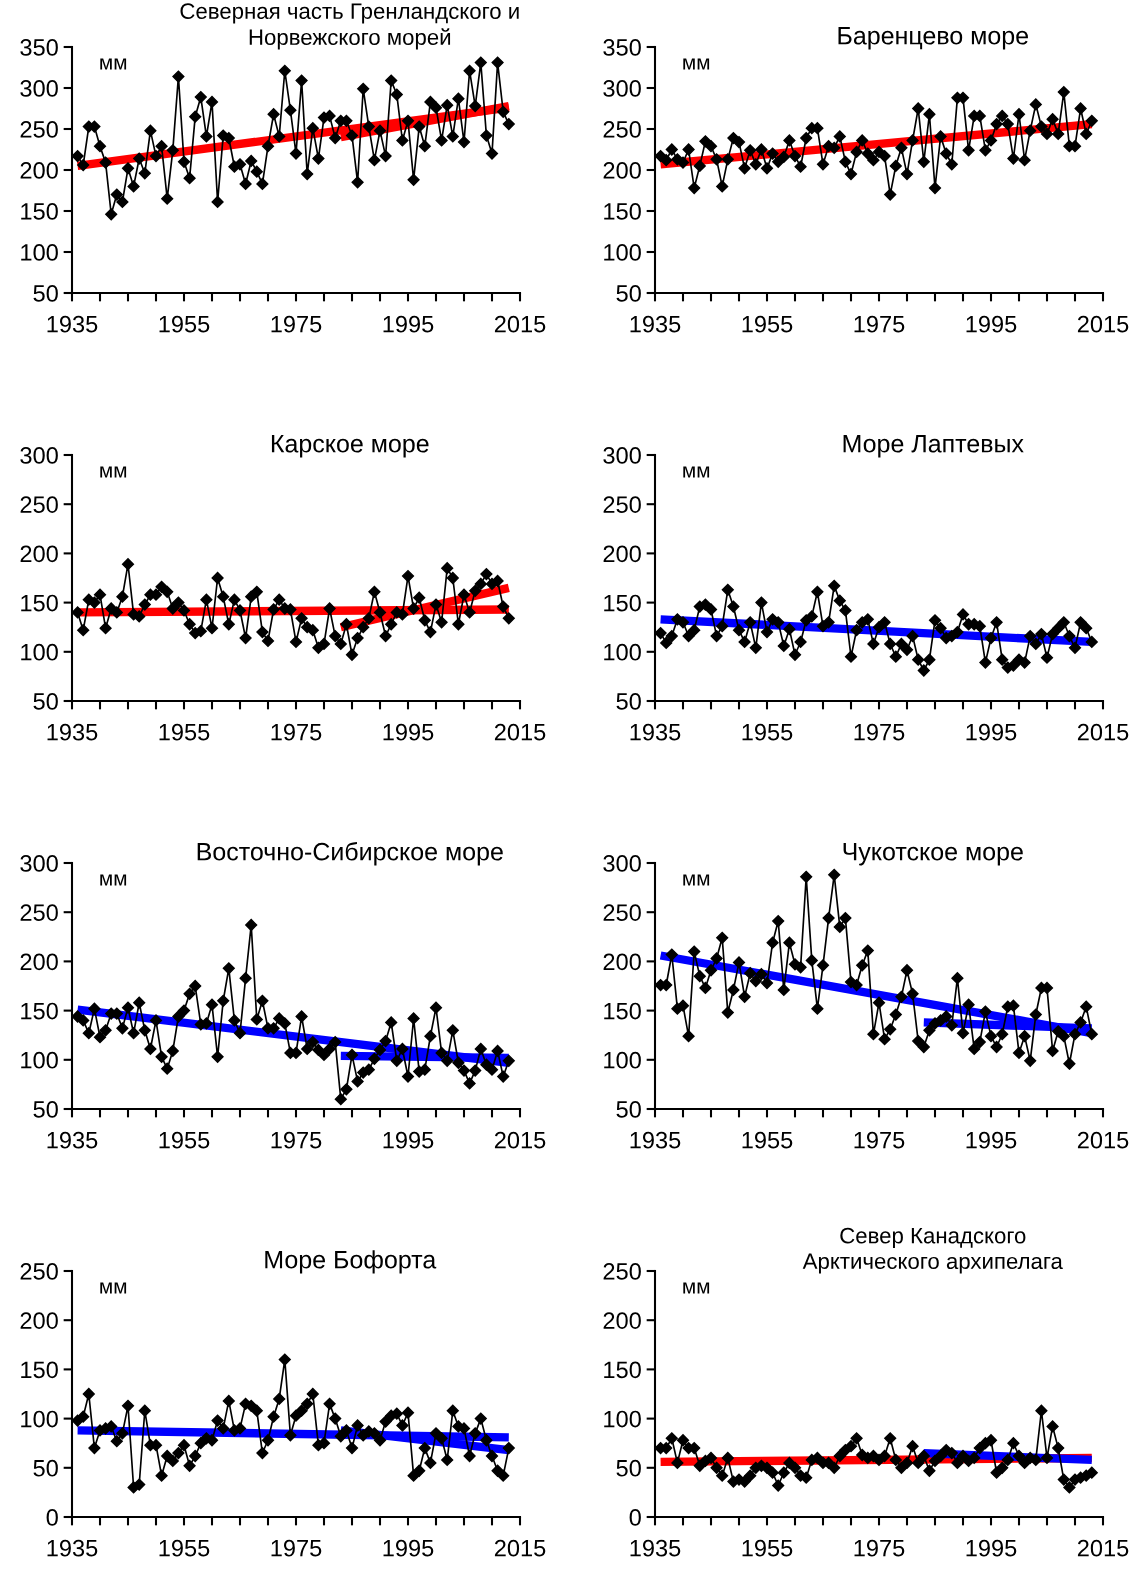 Image resolution: width=1142 pixels, height=1579 pixels. I want to click on chart-title: Море Бофорта, so click(351, 1262).